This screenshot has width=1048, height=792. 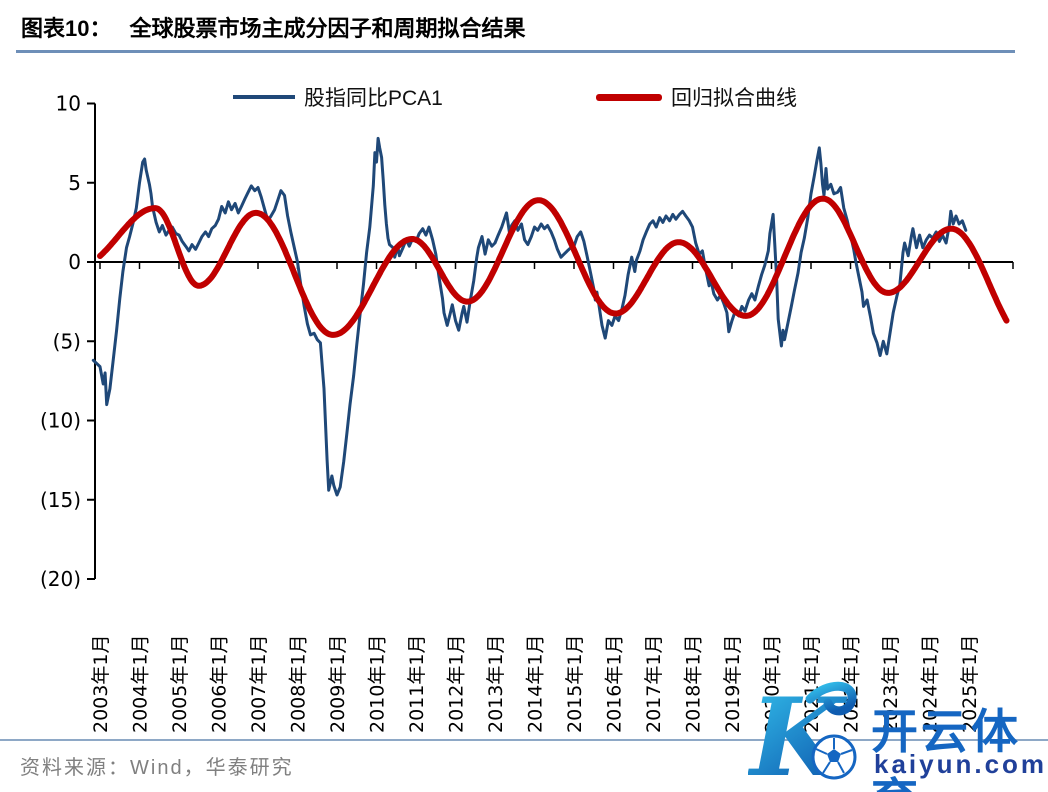 I want to click on x-tick-label: 2012年1月, so click(x=457, y=684).